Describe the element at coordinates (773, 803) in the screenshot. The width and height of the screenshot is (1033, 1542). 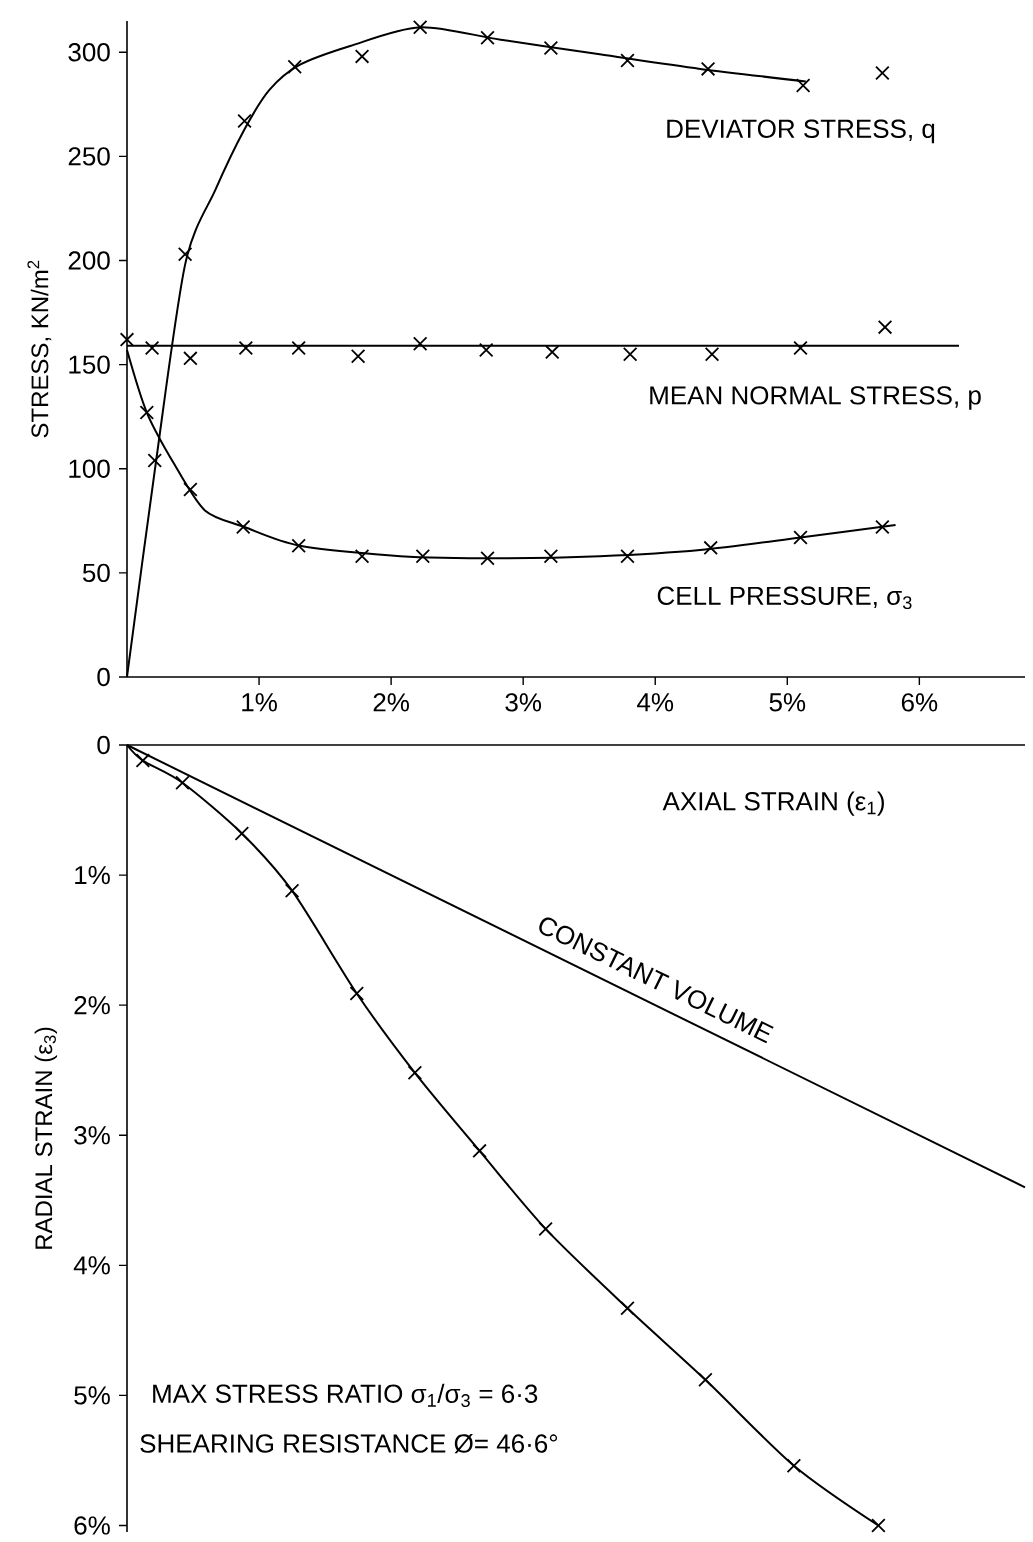
I see `x-axis-title: AXIAL STRAIN (ε$_{1}$)` at that location.